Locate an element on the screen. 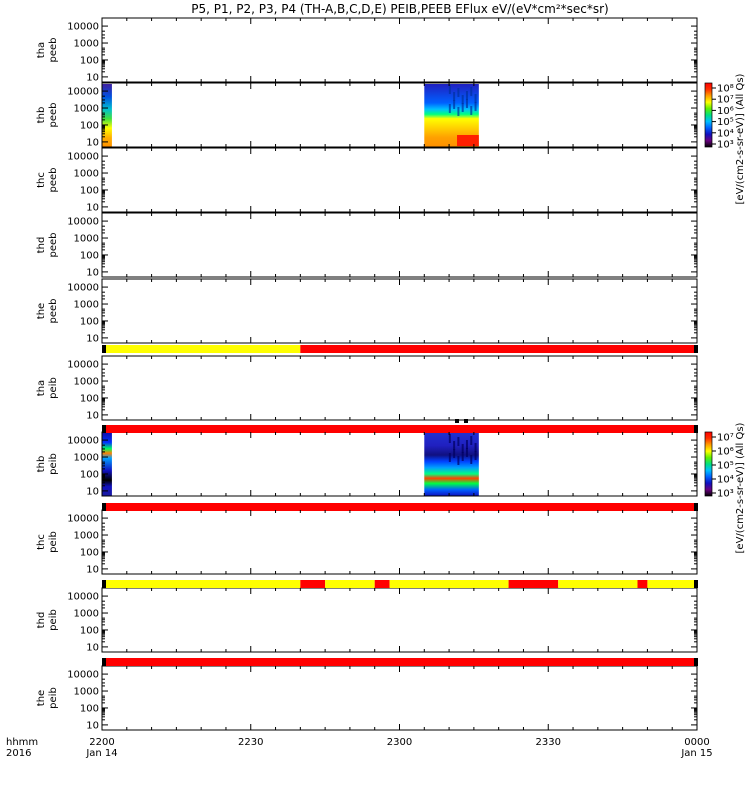  x-axis-label: hhmm is located at coordinates (22, 742).